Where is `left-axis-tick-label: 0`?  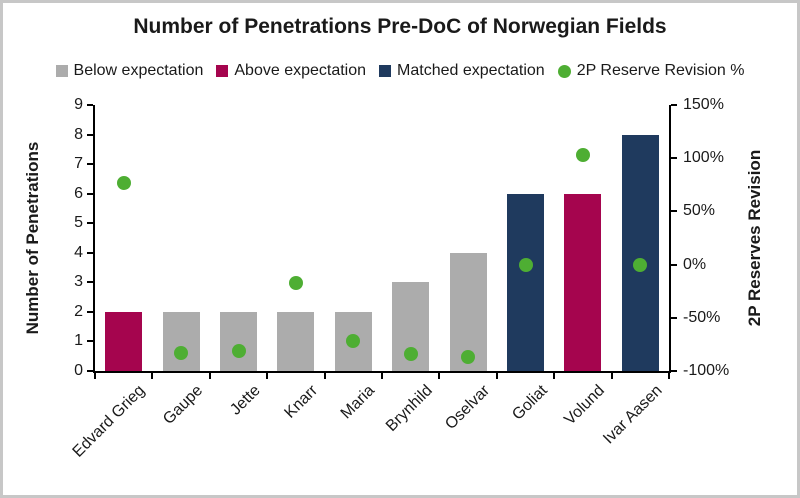
left-axis-tick-label: 0 is located at coordinates (78, 370).